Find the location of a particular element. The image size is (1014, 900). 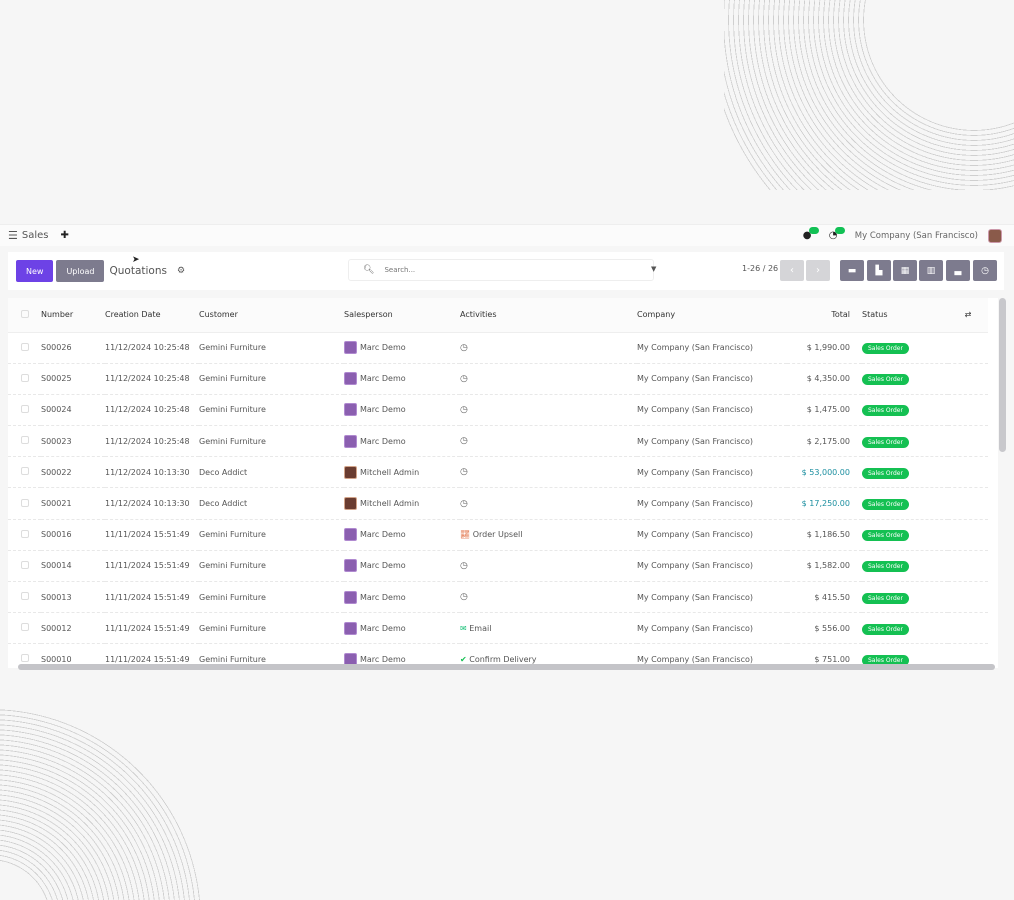

cell-date: 11/12/2024 10:25:48 is located at coordinates (152, 410).